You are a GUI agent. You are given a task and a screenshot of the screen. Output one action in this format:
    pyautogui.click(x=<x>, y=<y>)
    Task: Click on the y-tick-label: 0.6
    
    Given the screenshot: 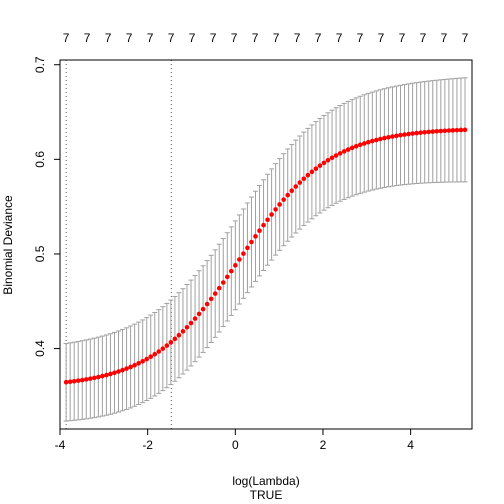 What is the action you would take?
    pyautogui.click(x=40, y=159)
    